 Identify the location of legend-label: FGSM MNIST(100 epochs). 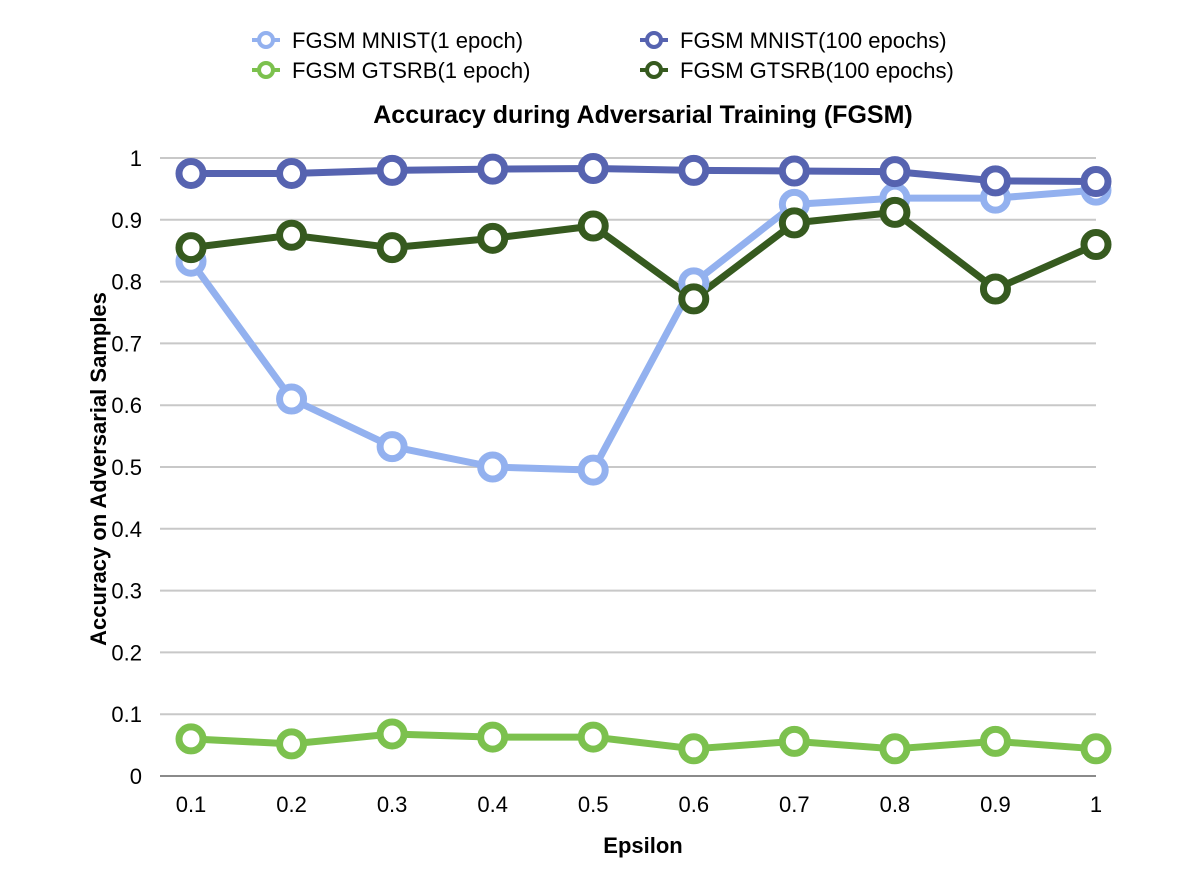
(813, 40).